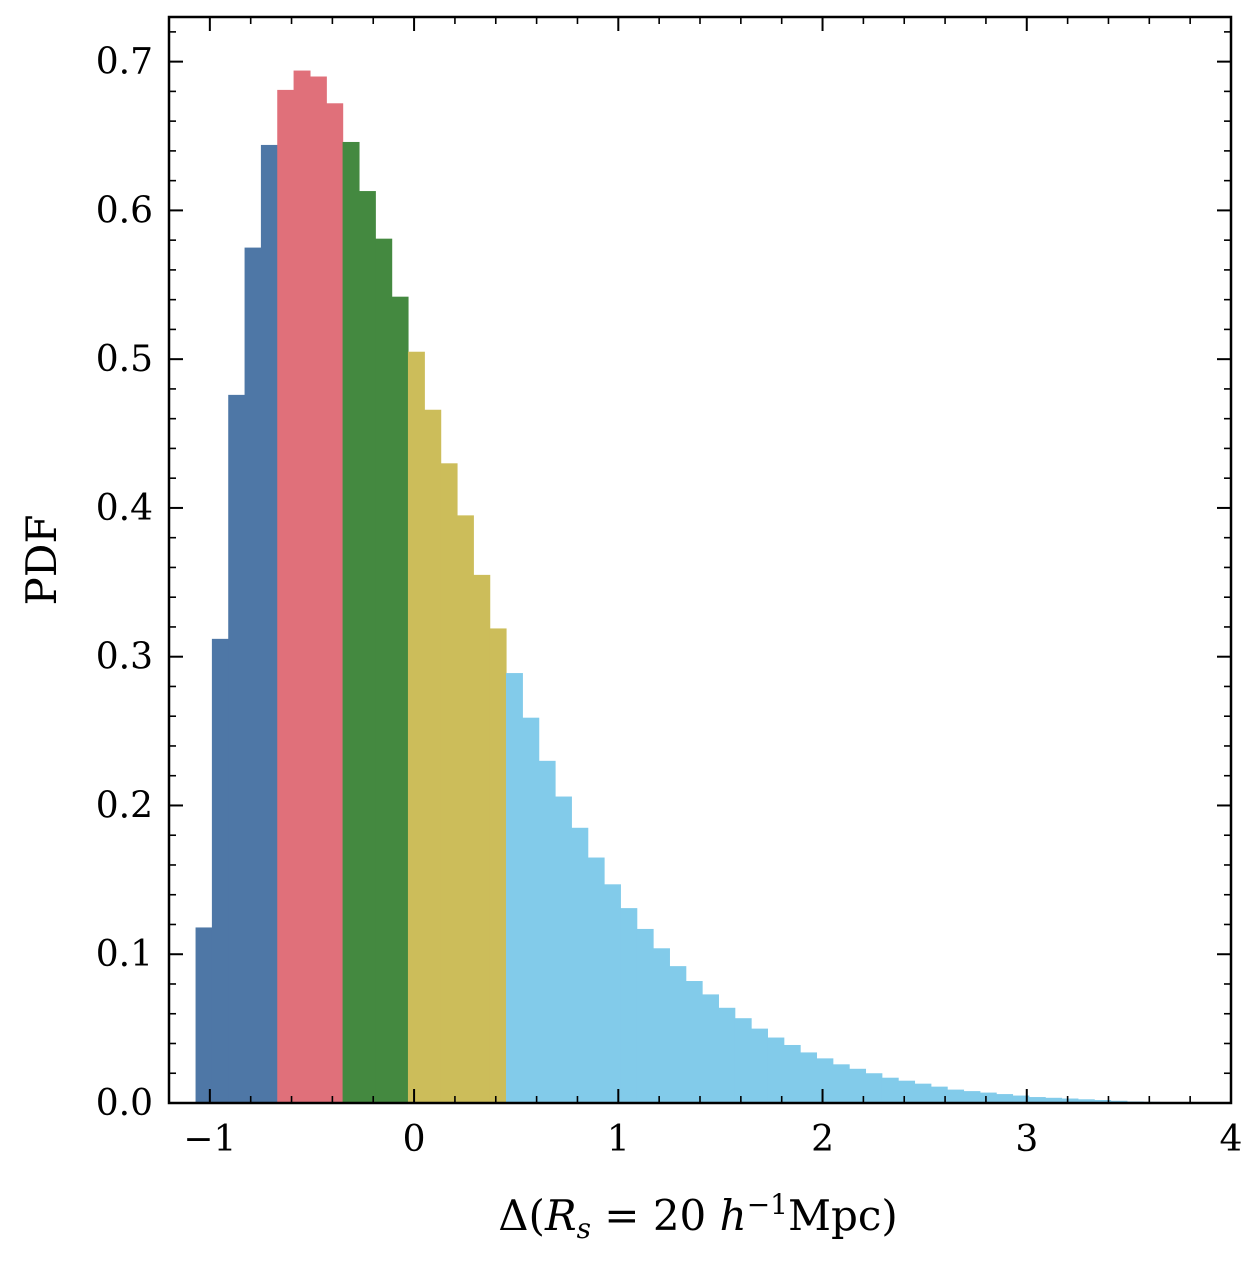 This screenshot has height=1262, width=1260. Describe the element at coordinates (124, 210) in the screenshot. I see `y-tick-label: 0.6` at that location.